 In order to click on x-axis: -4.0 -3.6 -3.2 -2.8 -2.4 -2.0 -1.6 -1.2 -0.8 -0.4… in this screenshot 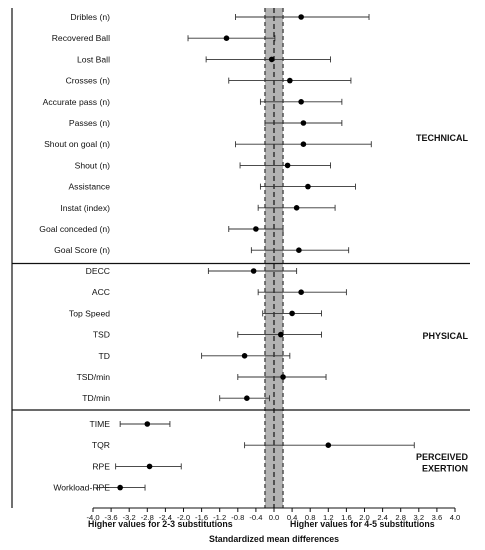, I will do `click(273, 514)`.